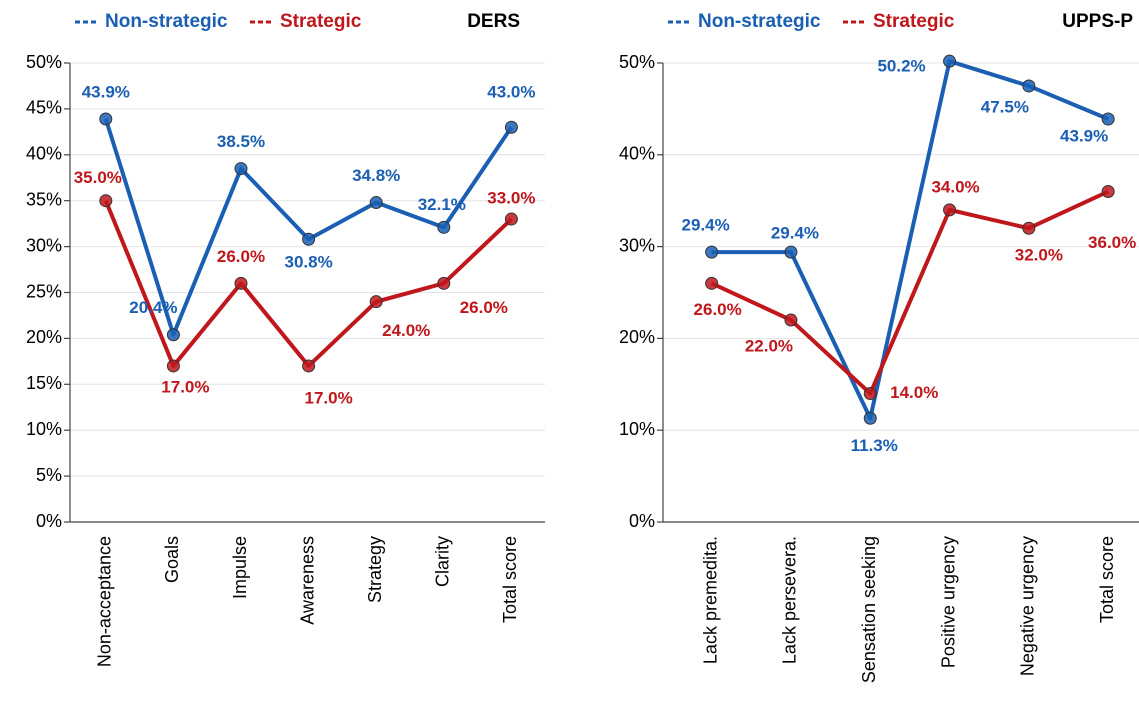 The width and height of the screenshot is (1139, 710). What do you see at coordinates (914, 392) in the screenshot?
I see `data-label: 14.0%` at bounding box center [914, 392].